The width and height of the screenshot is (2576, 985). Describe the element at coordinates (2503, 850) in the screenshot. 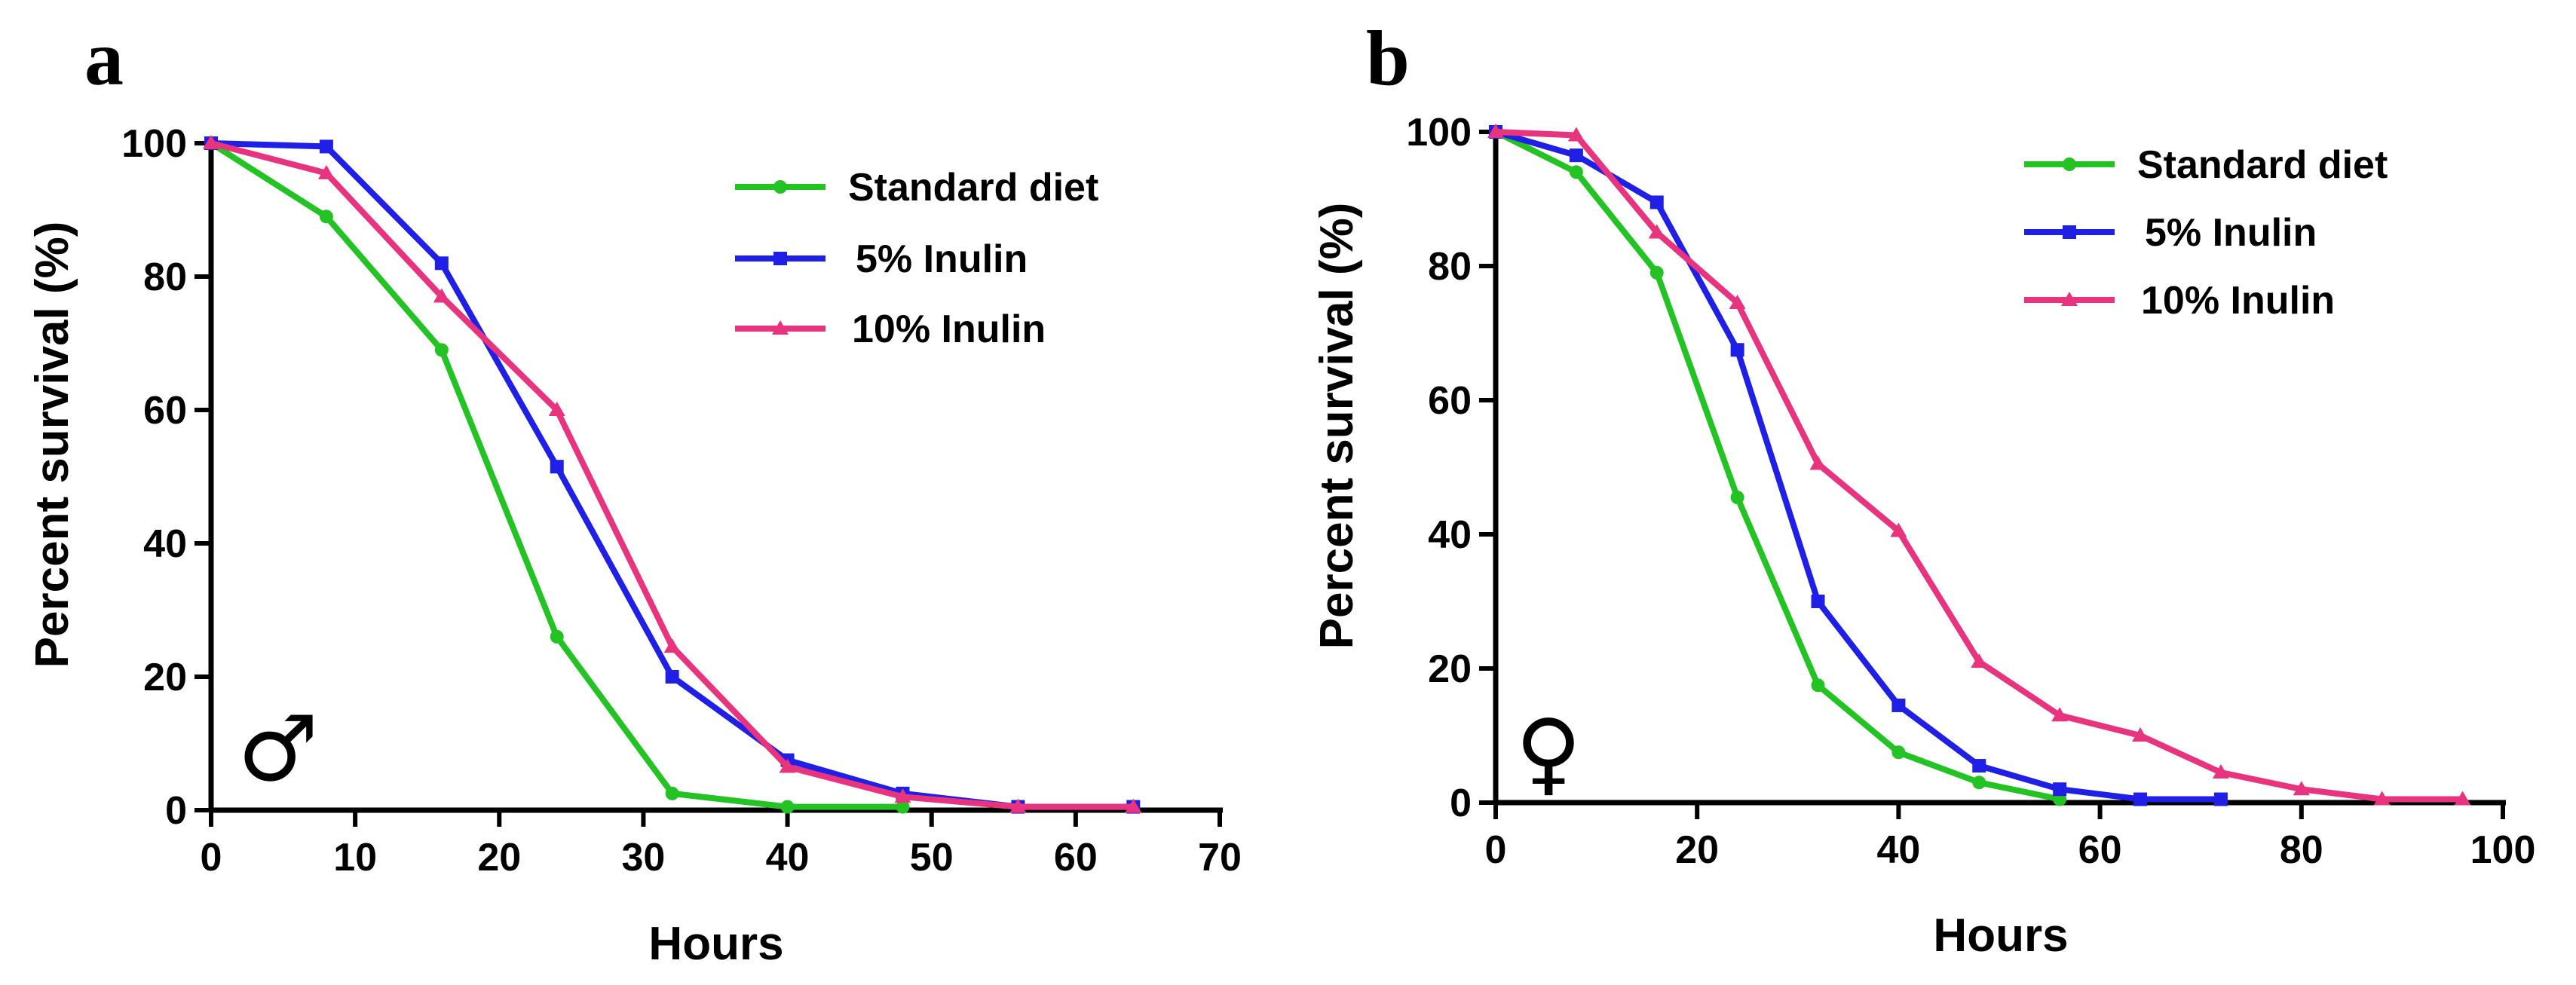

I see `panel-b-x-tick-label: 100` at that location.